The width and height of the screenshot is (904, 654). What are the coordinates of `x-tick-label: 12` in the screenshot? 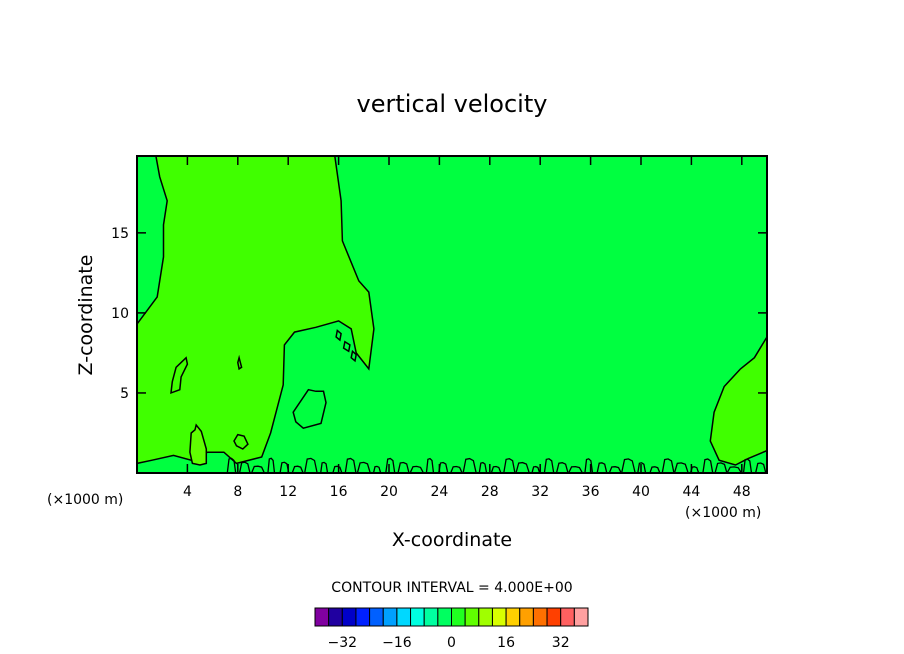 It's located at (288, 492).